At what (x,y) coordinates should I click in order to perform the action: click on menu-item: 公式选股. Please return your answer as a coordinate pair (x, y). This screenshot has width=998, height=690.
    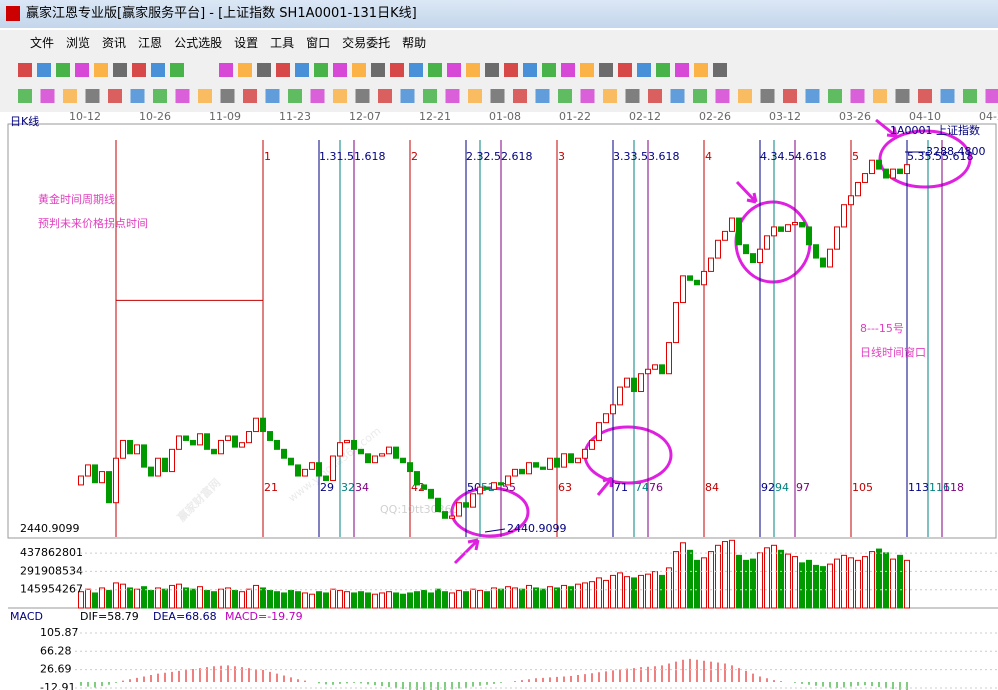
    Looking at the image, I should click on (198, 43).